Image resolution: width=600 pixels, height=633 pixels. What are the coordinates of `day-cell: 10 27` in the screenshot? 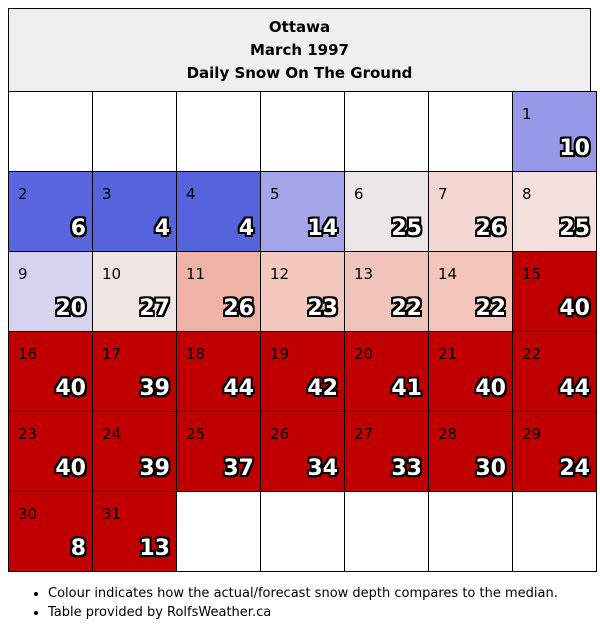 It's located at (134, 291).